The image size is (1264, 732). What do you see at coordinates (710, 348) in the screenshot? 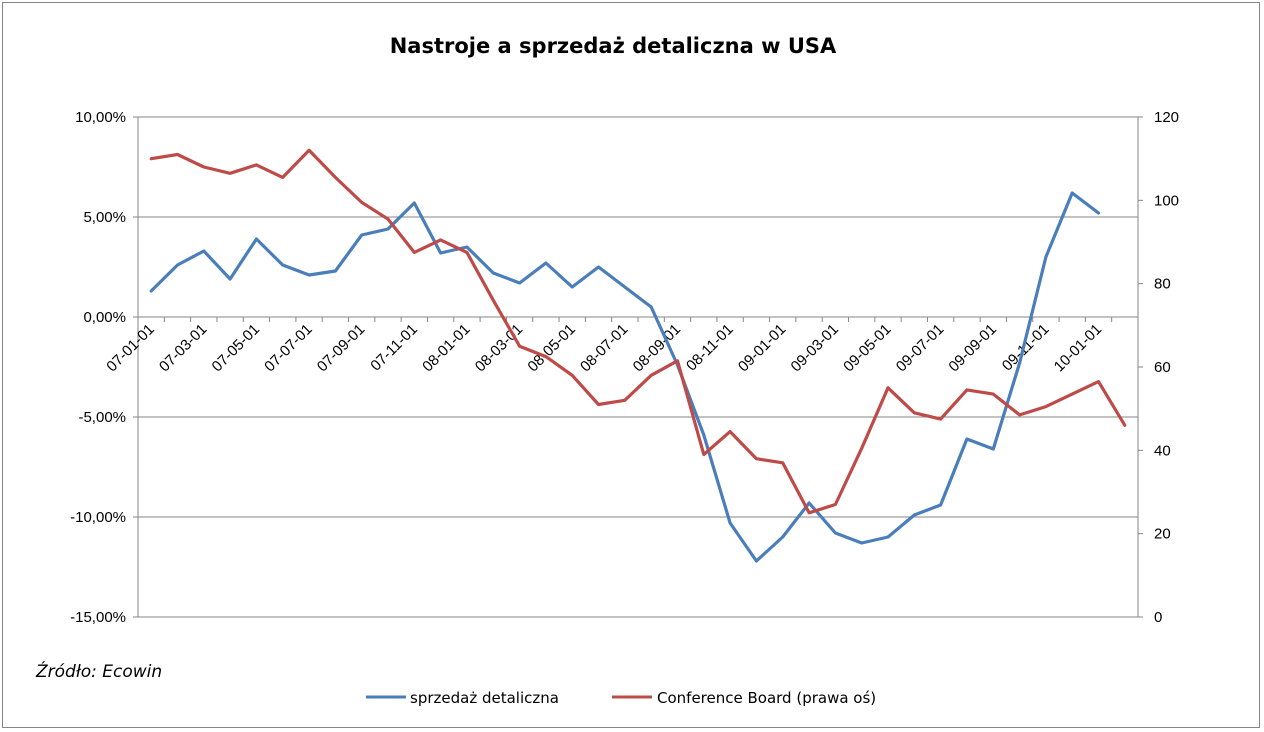
I see `x-tick-label: 08-11-01` at bounding box center [710, 348].